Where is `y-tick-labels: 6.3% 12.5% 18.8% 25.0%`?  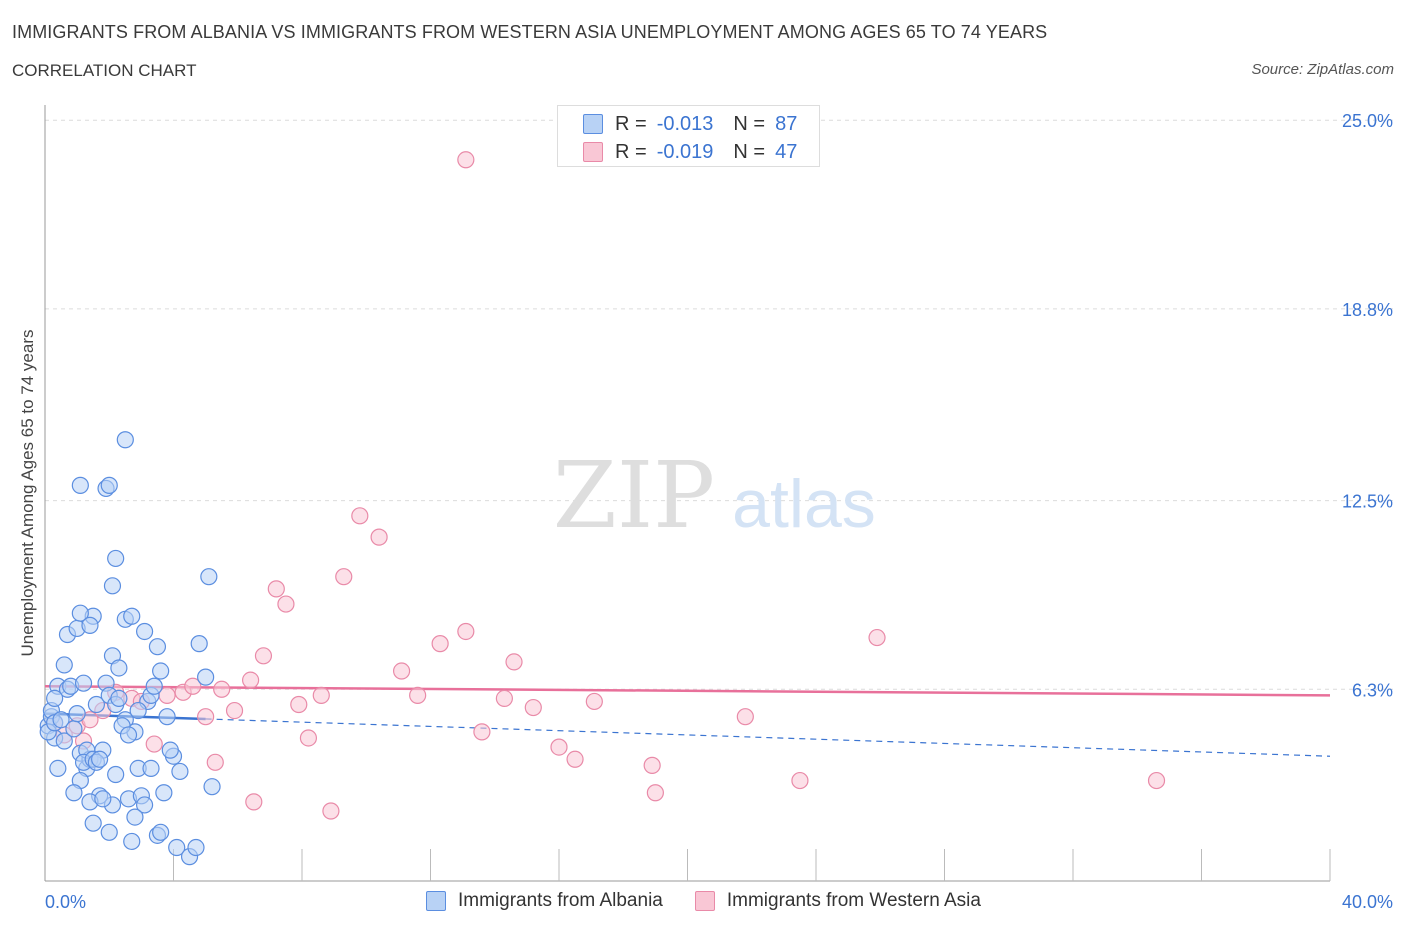
y-tick-labels: 6.3% 12.5% 18.8% 25.0% is located at coordinates (1367, 405).